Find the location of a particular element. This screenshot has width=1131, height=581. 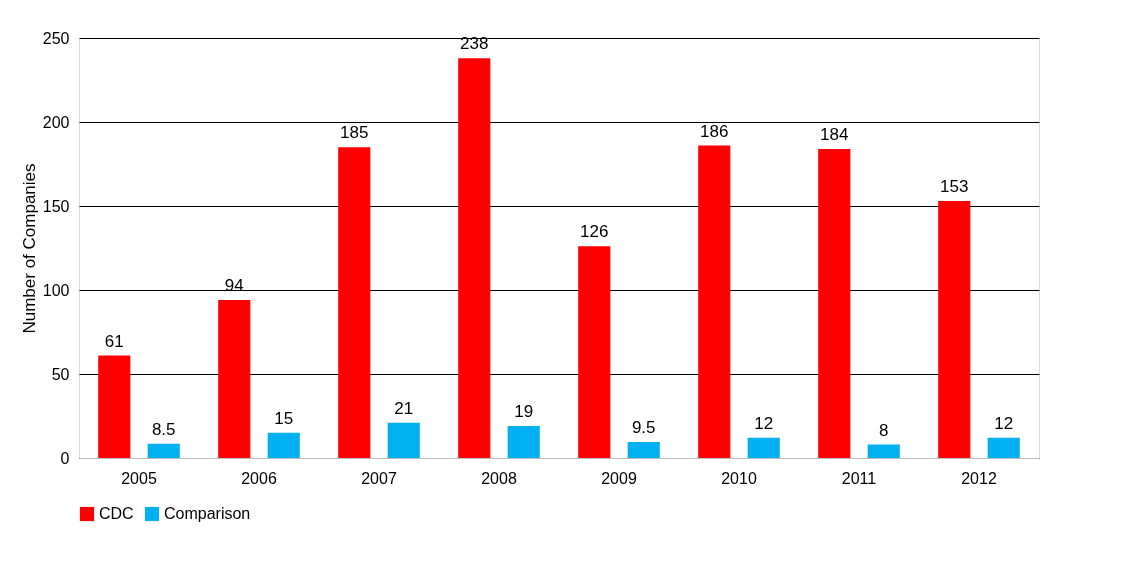

data-label: 19 is located at coordinates (524, 412).